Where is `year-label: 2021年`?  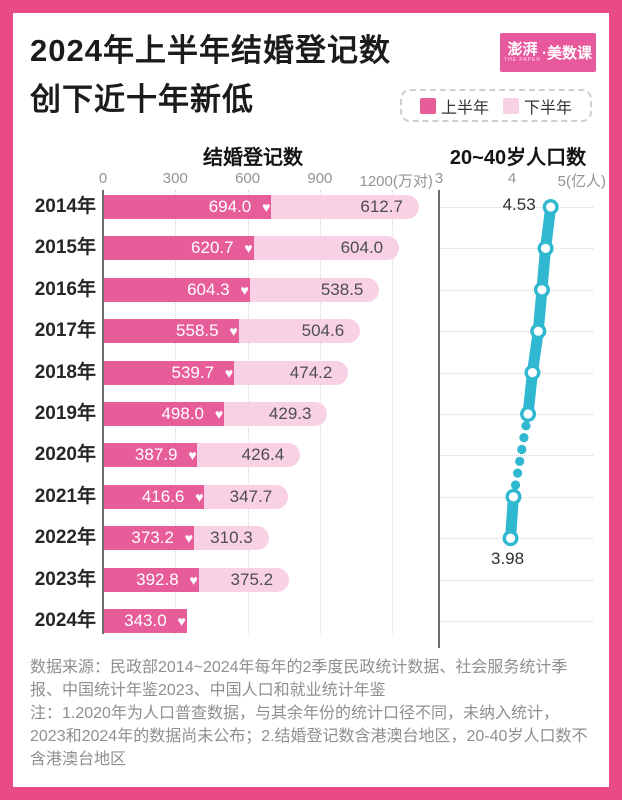 year-label: 2021年 is located at coordinates (65, 496).